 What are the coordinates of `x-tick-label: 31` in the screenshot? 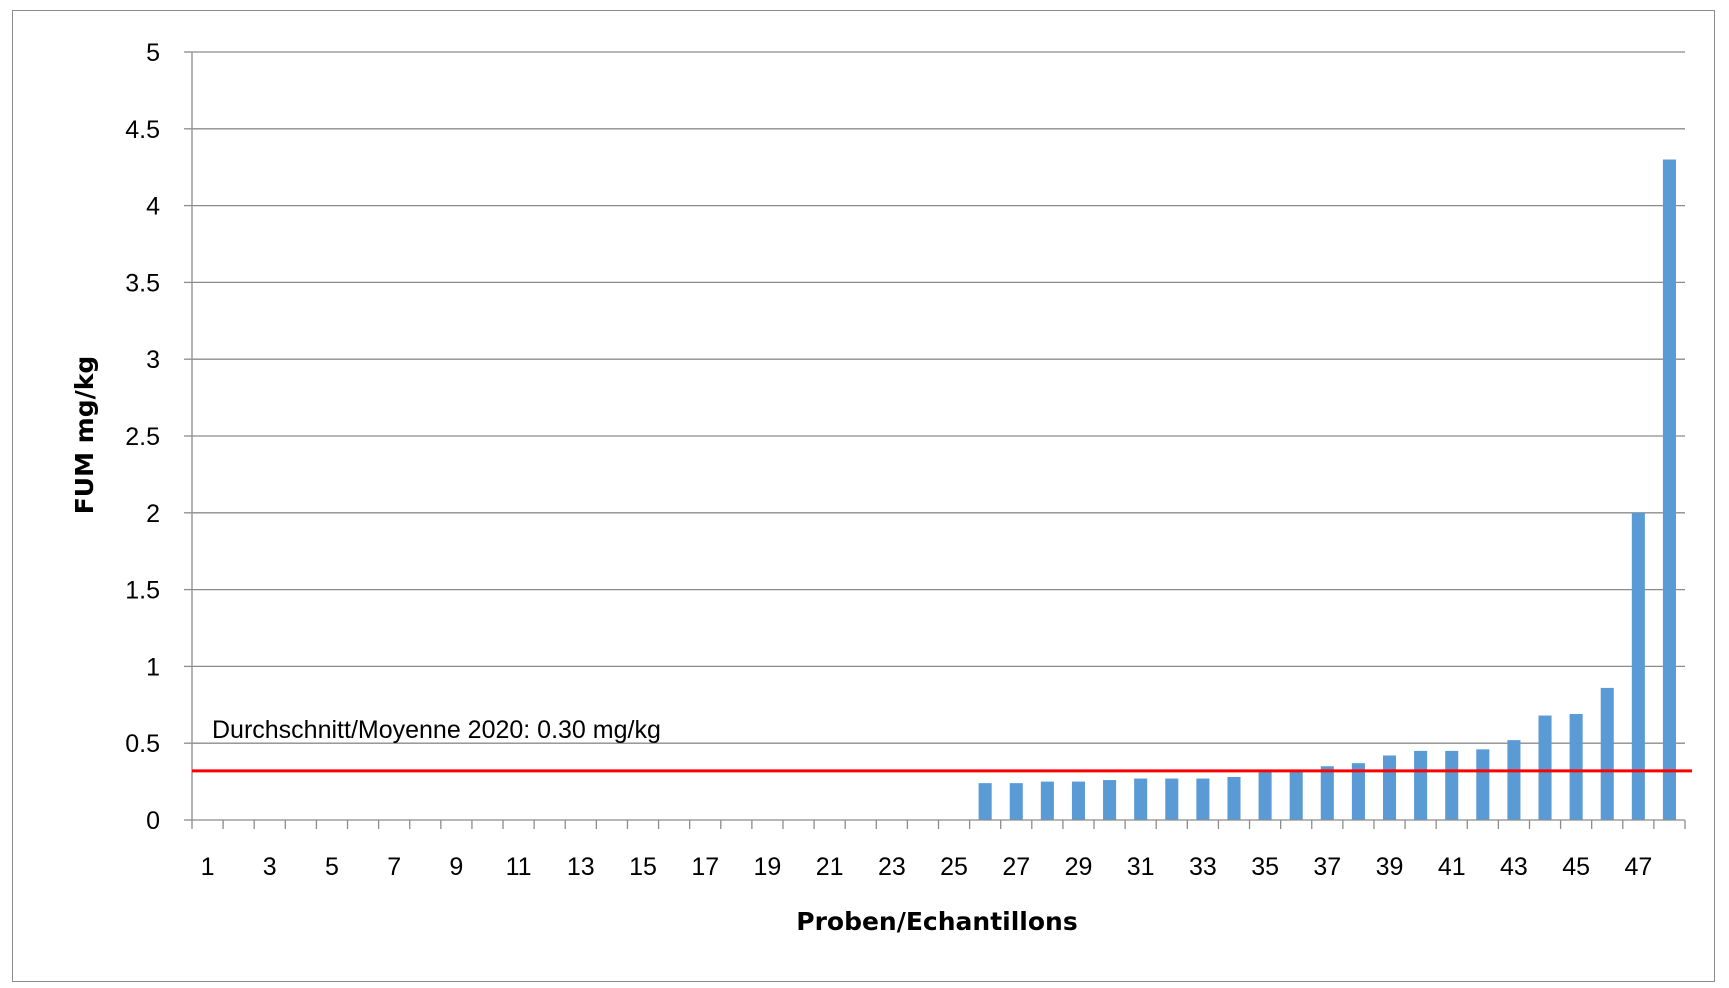 It's located at (1141, 867).